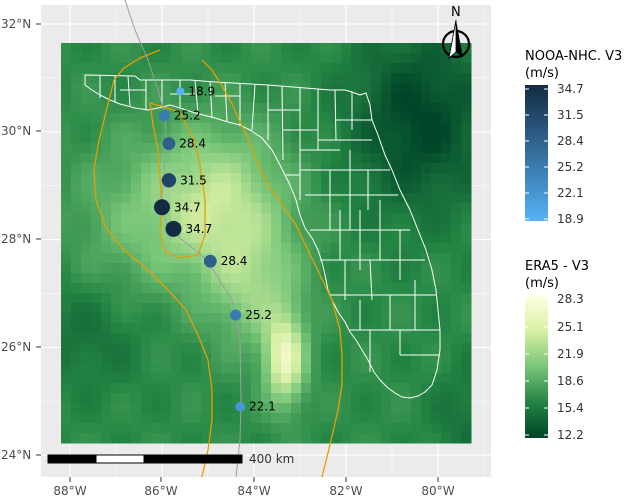  What do you see at coordinates (177, 180) in the screenshot?
I see `cone-inner` at bounding box center [177, 180].